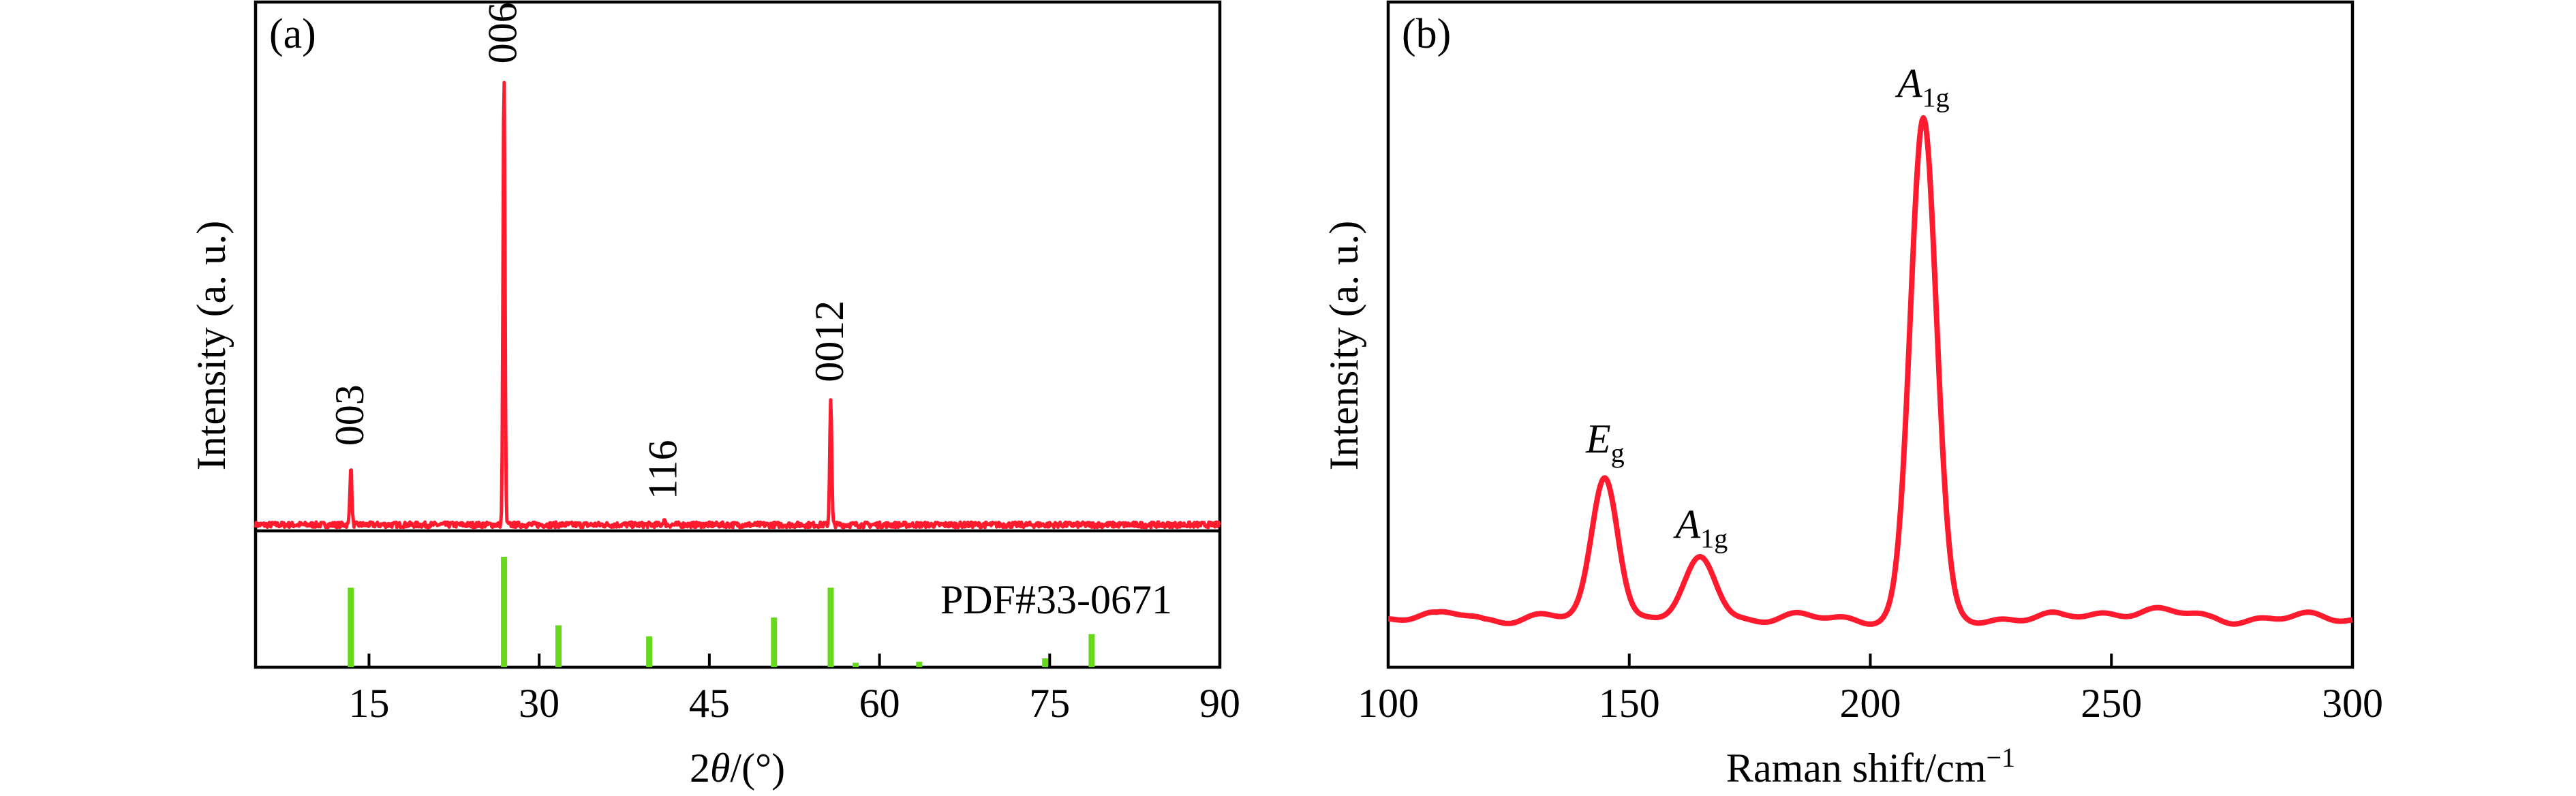 The width and height of the screenshot is (2576, 796). What do you see at coordinates (1343, 346) in the screenshot?
I see `raman-y-axis-title: Intensity (a. u.)` at bounding box center [1343, 346].